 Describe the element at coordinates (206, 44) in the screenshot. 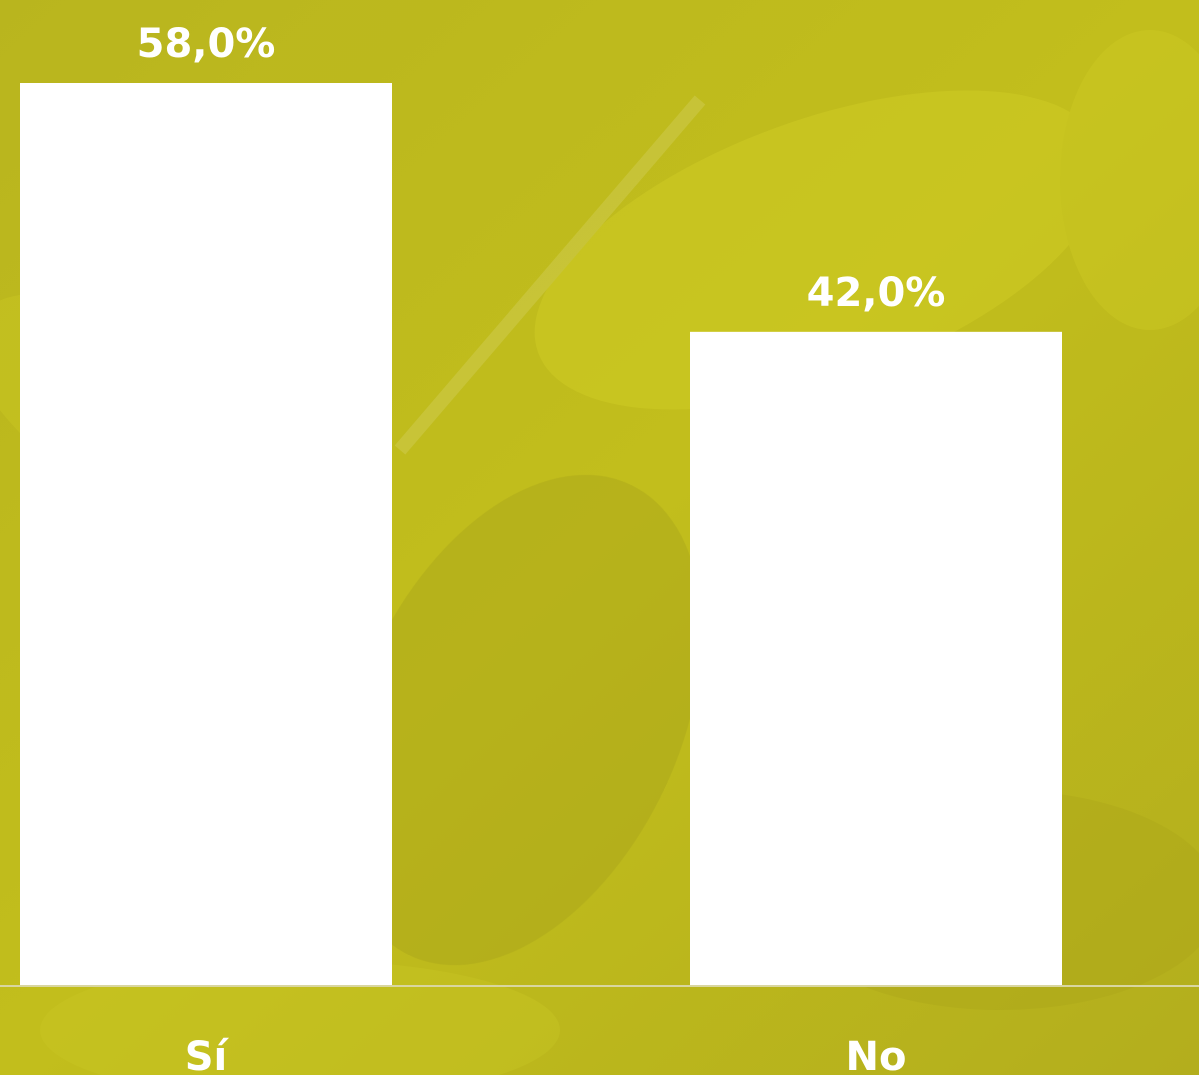

I see `value-label: 58,0%` at that location.